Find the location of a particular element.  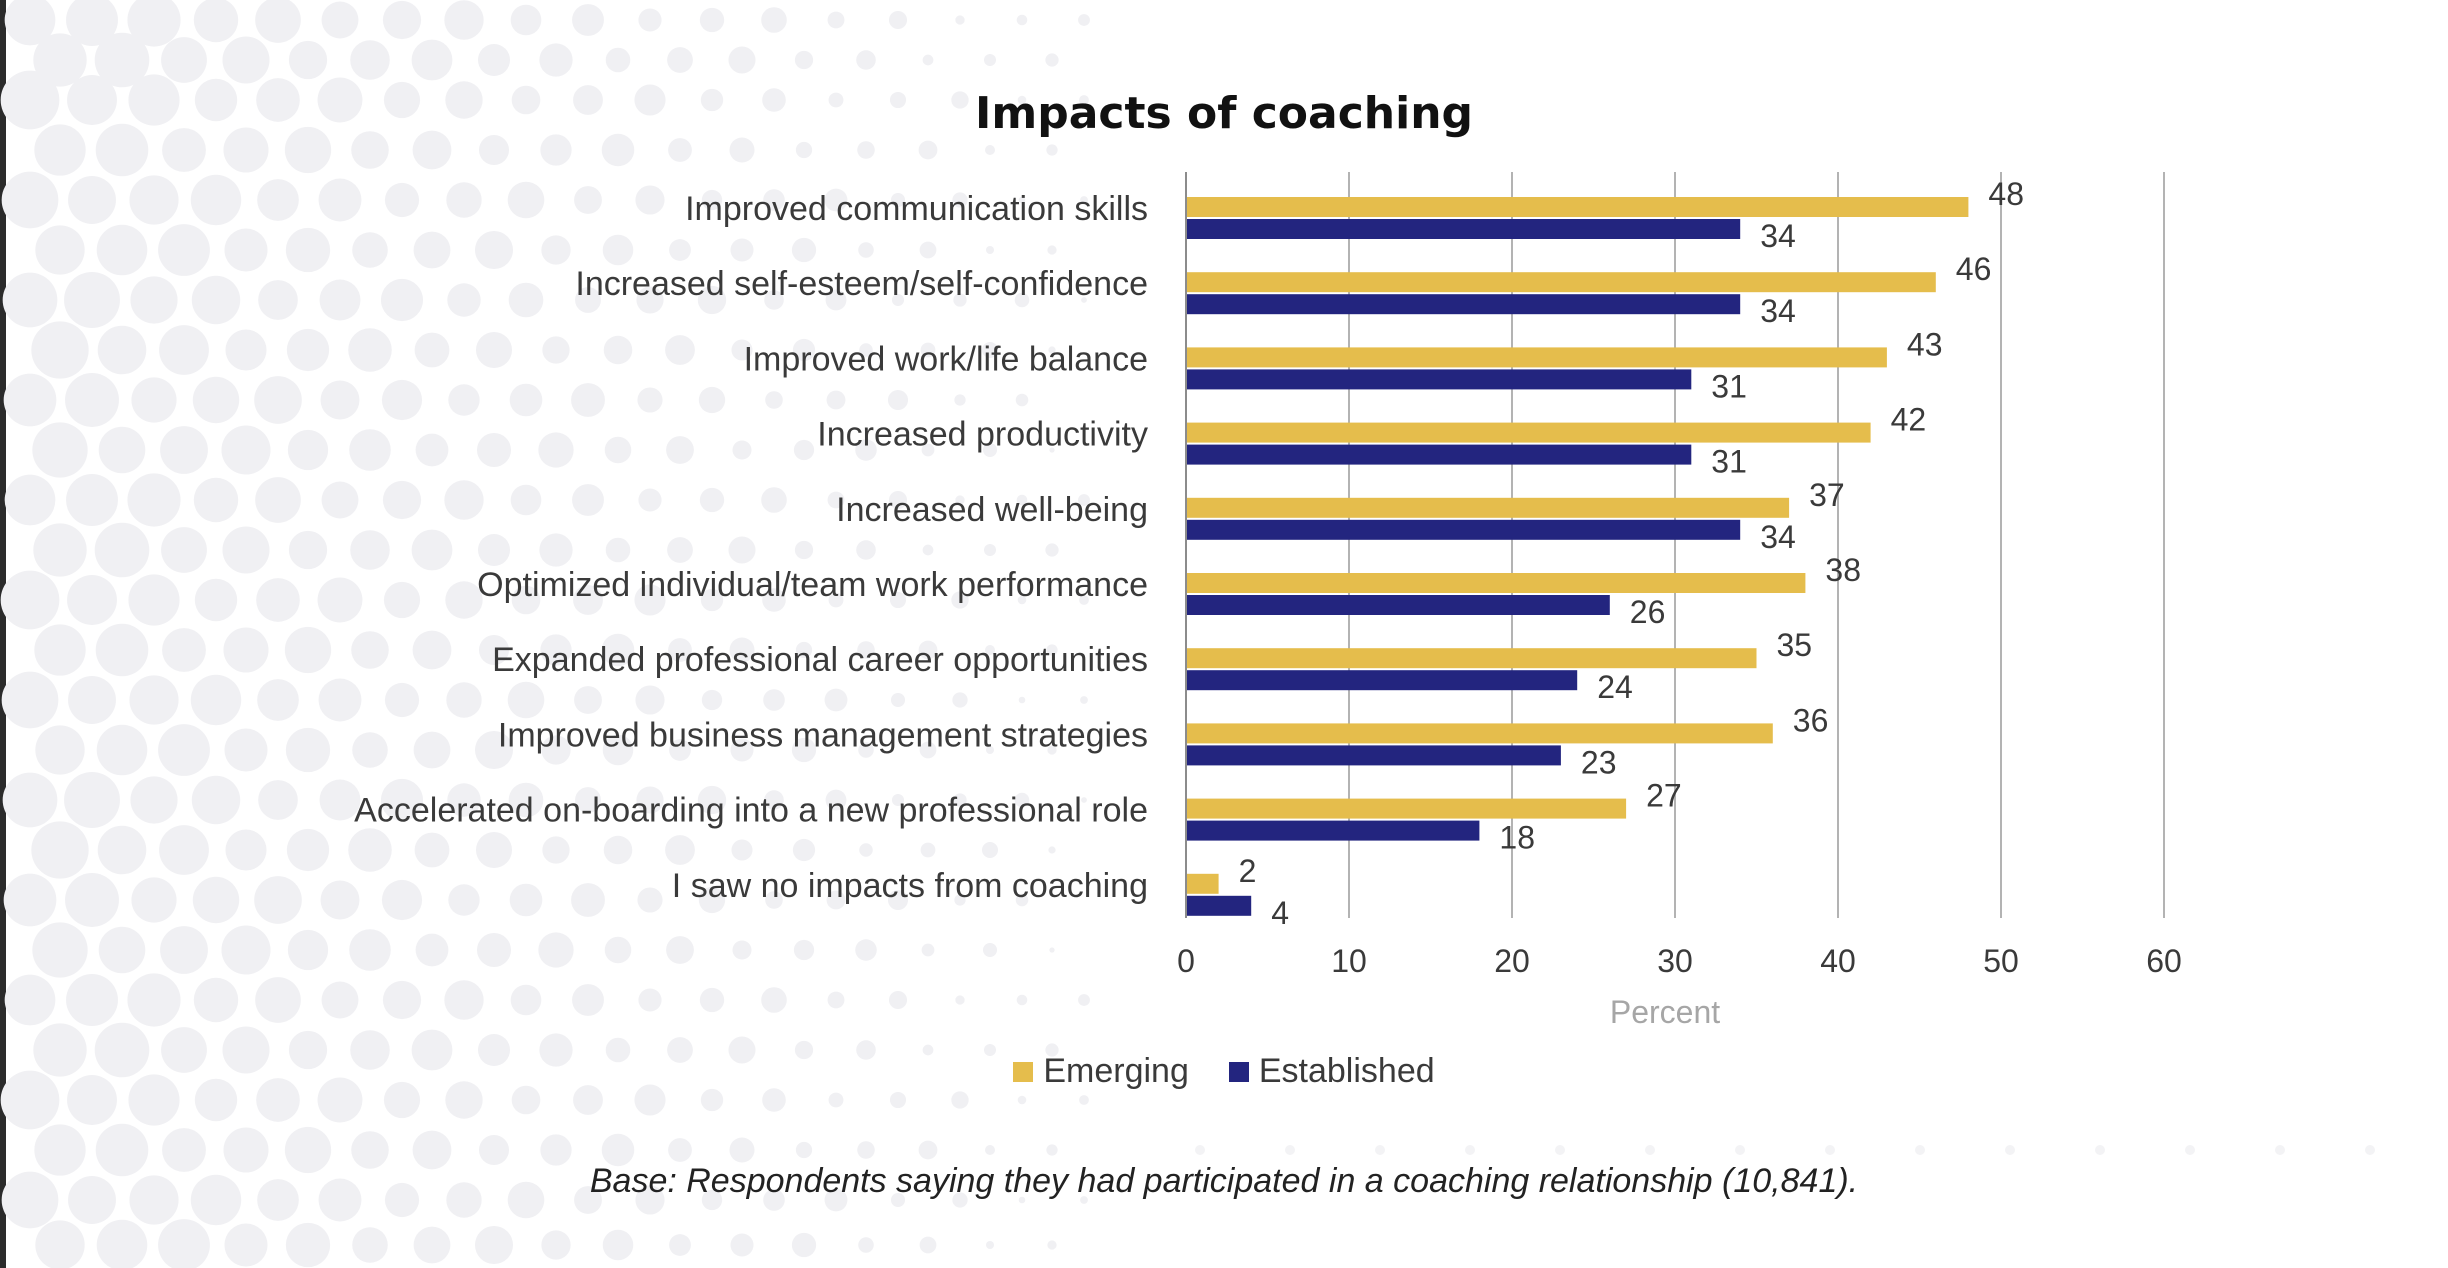

legend-swatch-emerging is located at coordinates (1023, 1071).